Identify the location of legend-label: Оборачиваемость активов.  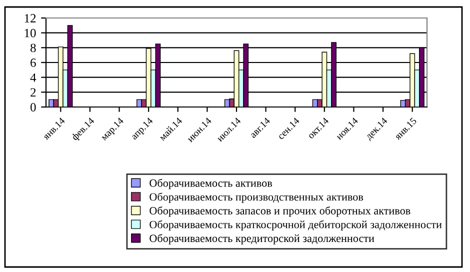
(211, 184).